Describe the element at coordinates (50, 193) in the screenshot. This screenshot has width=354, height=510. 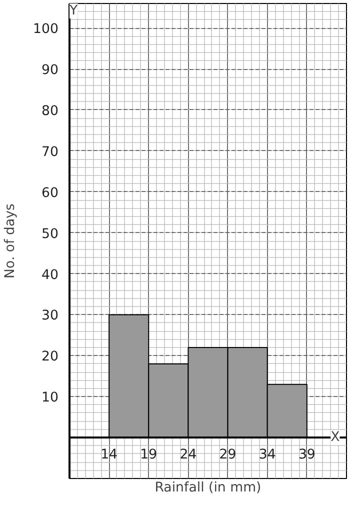
I see `y-tick-label: 60` at that location.